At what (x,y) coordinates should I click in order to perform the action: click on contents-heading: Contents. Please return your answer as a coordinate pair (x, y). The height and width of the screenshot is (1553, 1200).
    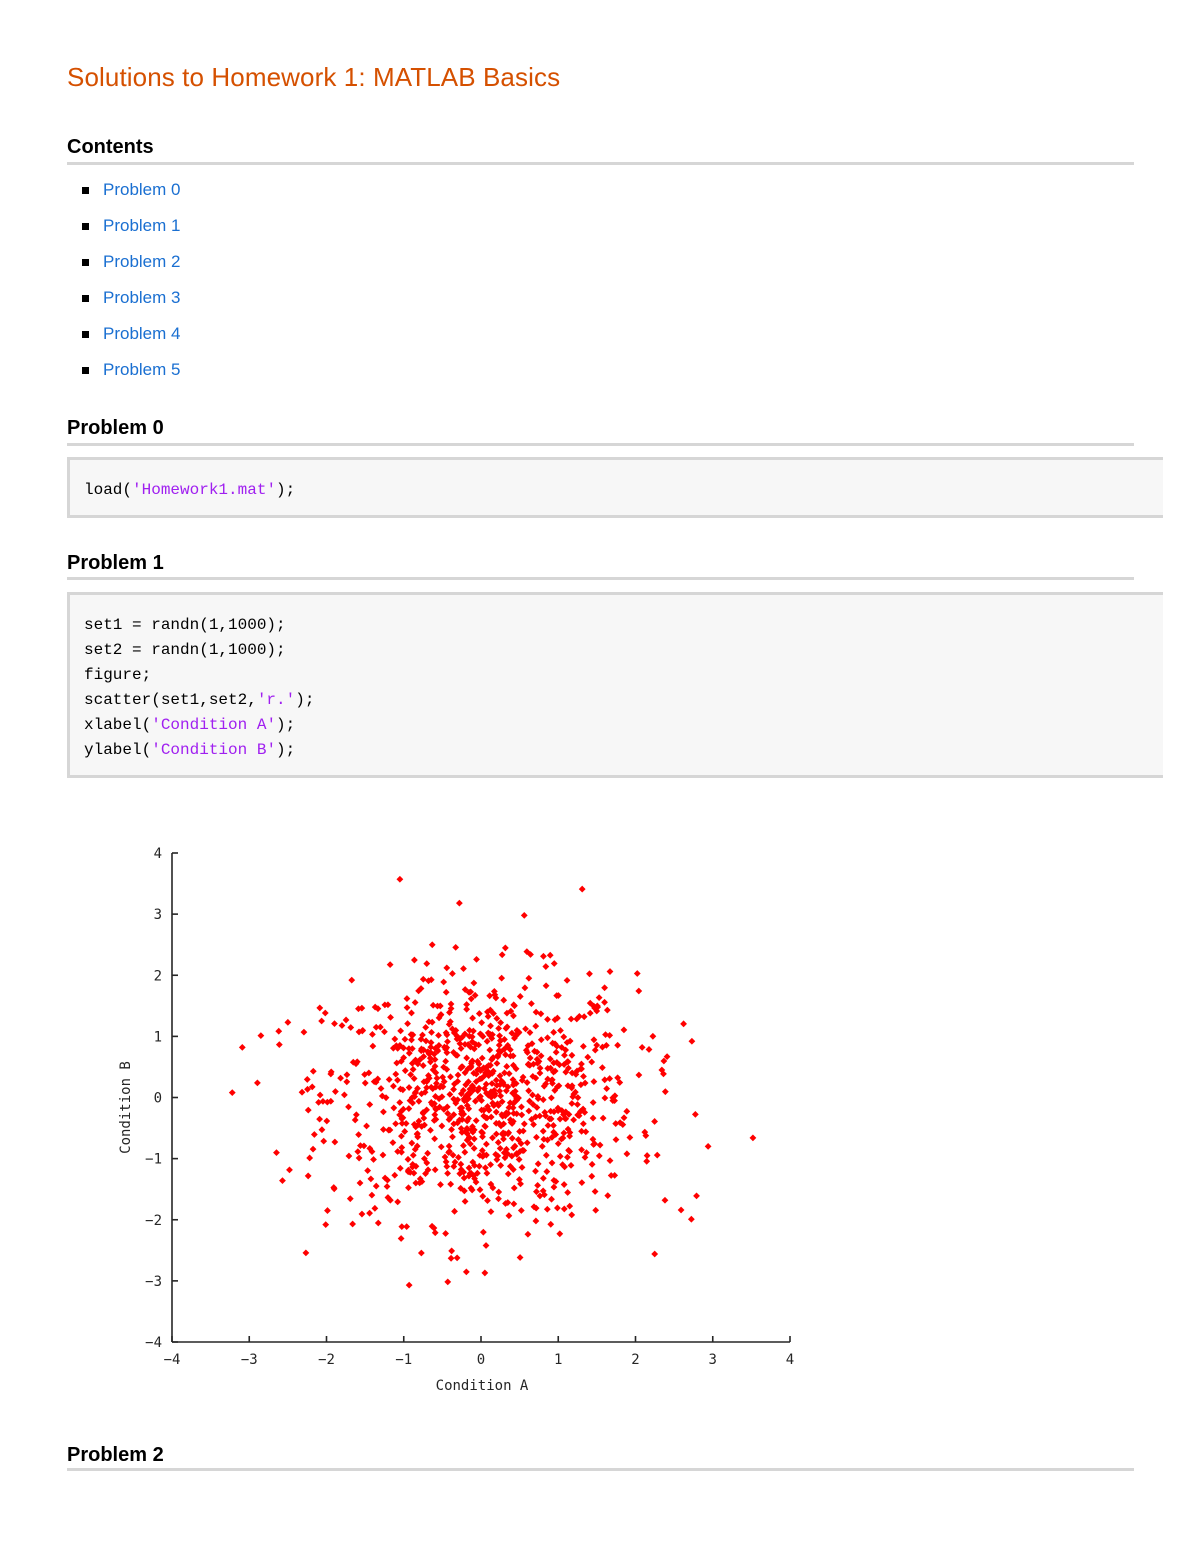
    Looking at the image, I should click on (110, 147).